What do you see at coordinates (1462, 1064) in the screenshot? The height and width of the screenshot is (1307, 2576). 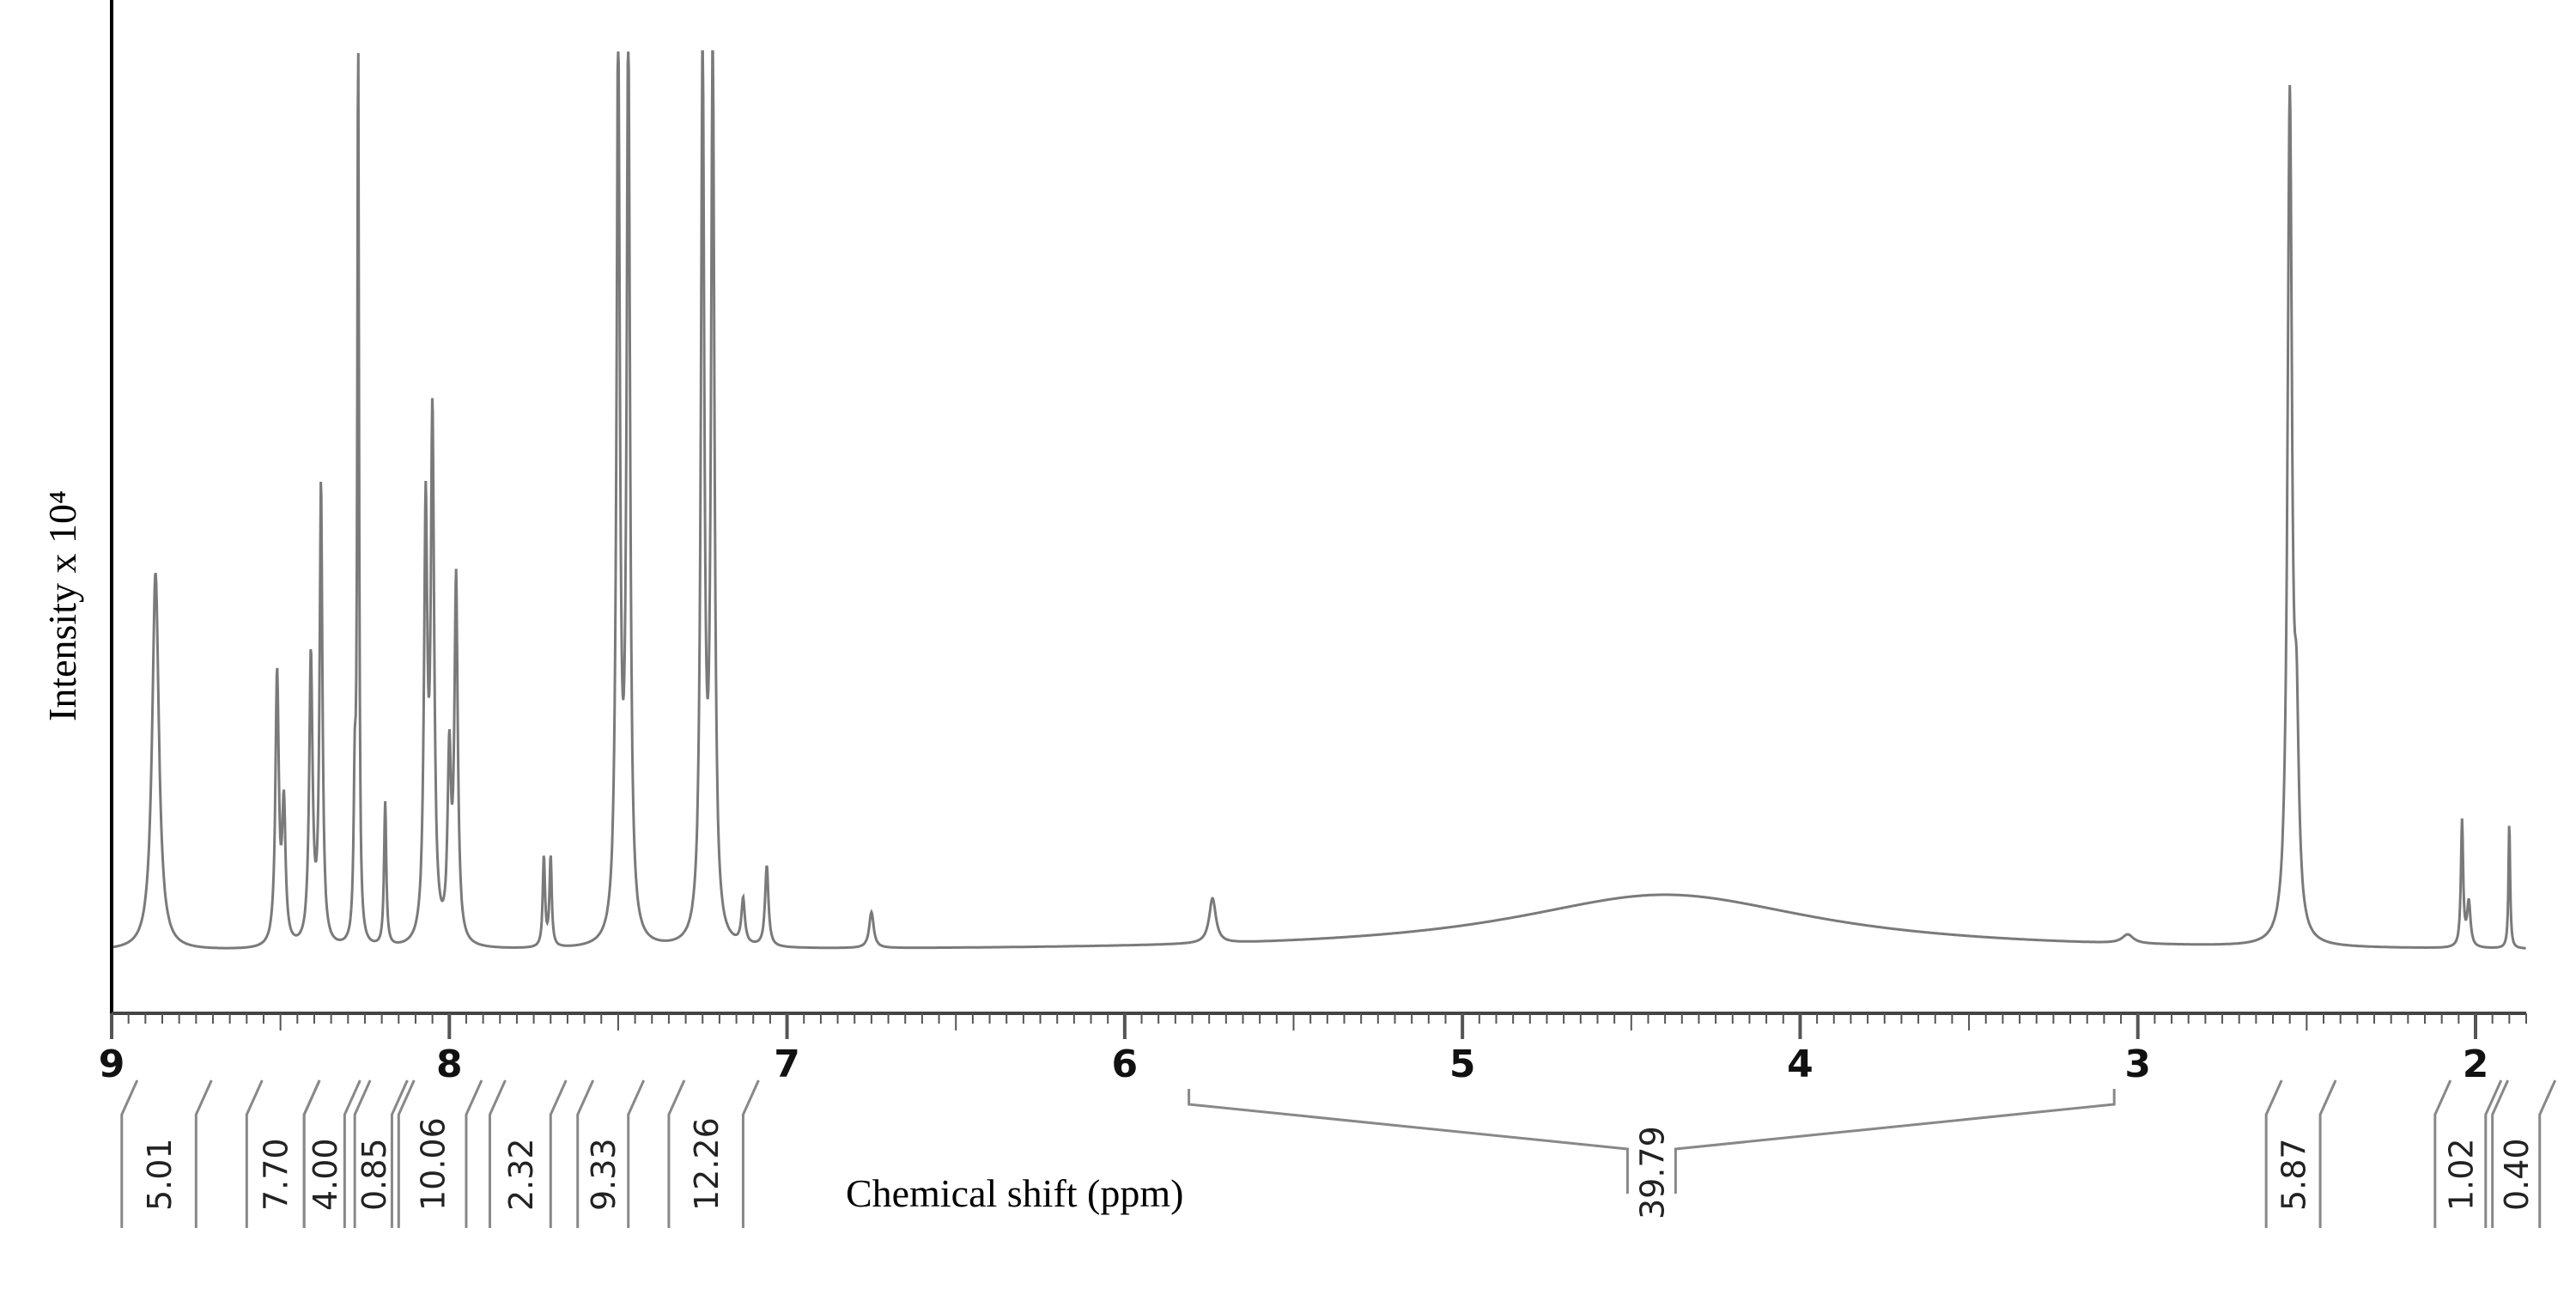 I see `x-tick-label: 5` at bounding box center [1462, 1064].